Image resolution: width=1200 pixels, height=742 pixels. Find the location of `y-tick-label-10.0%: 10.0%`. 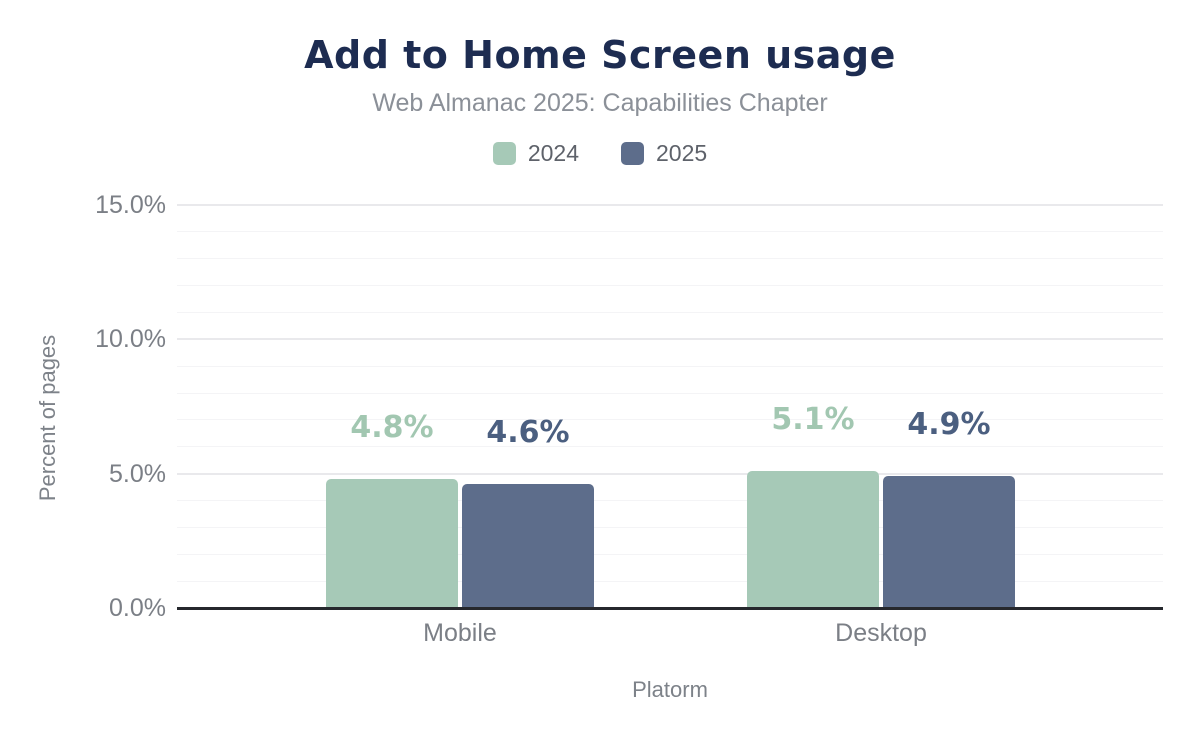

y-tick-label-10.0%: 10.0% is located at coordinates (130, 339).